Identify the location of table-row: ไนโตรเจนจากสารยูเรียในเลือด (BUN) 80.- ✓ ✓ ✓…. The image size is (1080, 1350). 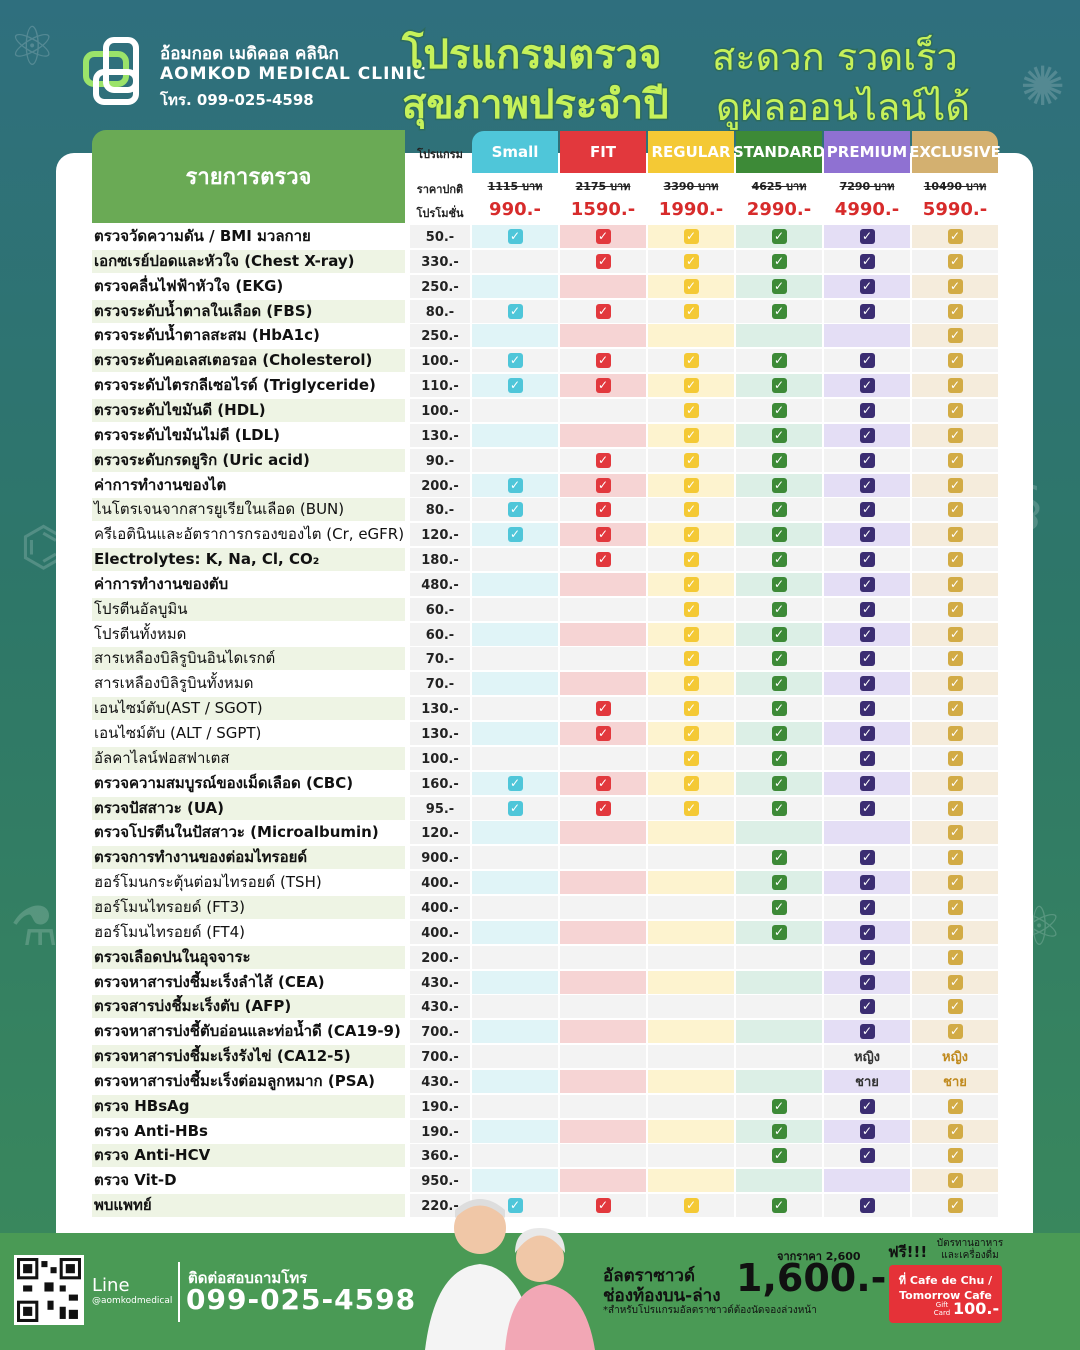
(545, 510).